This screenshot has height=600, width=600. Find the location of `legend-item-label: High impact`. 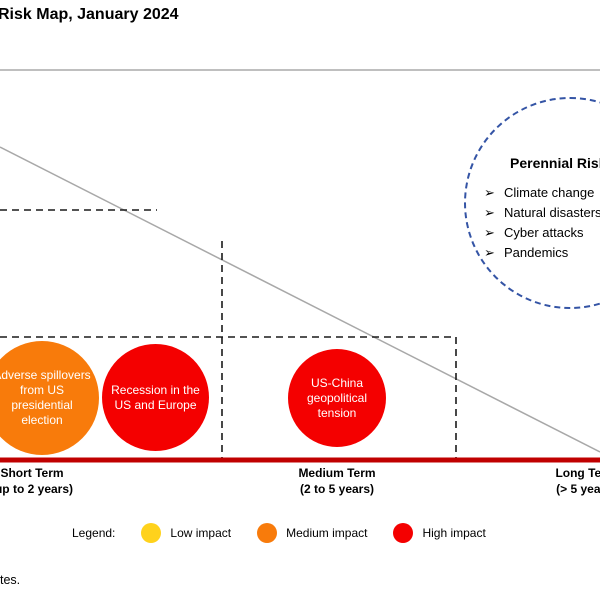

legend-item-label: High impact is located at coordinates (454, 533).